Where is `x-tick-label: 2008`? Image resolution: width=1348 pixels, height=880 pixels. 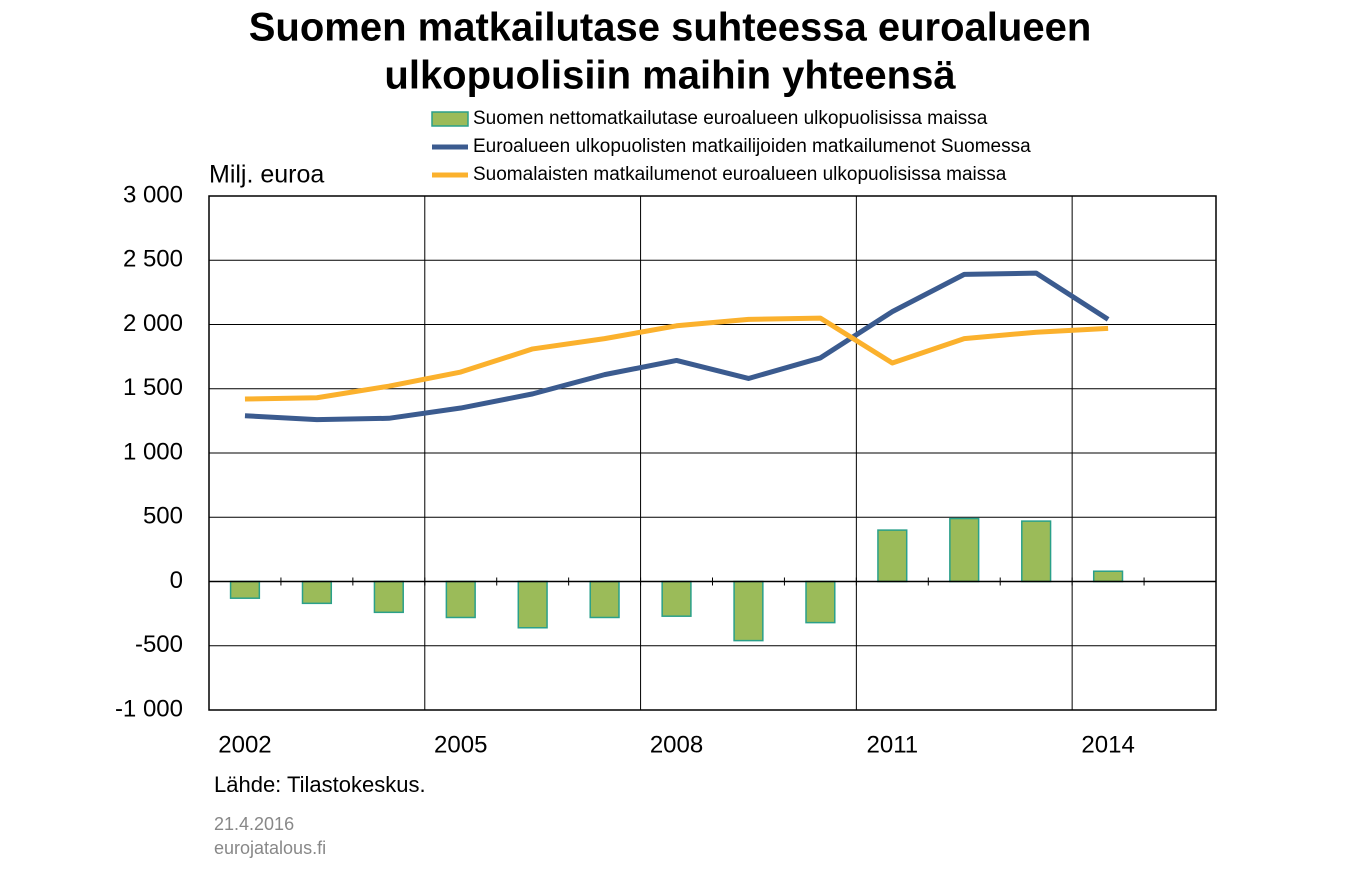 x-tick-label: 2008 is located at coordinates (676, 744).